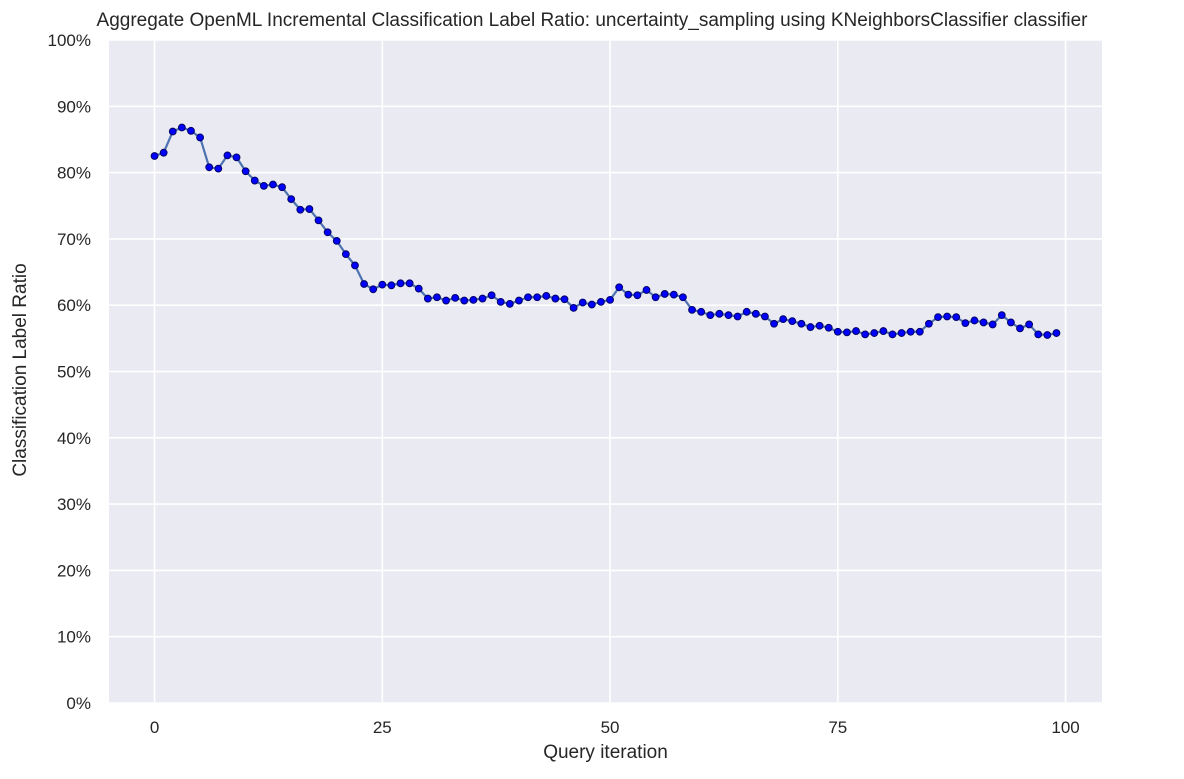 The height and width of the screenshot is (779, 1184). I want to click on y-tick-label: 0%, so click(78, 703).